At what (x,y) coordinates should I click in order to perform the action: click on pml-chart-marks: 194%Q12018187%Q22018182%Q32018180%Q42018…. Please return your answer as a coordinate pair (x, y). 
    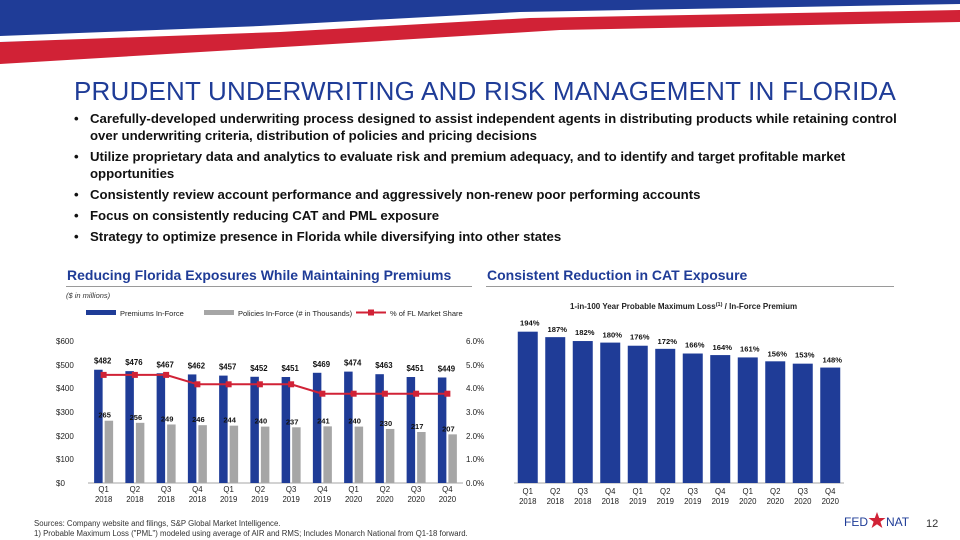
    Looking at the image, I should click on (679, 412).